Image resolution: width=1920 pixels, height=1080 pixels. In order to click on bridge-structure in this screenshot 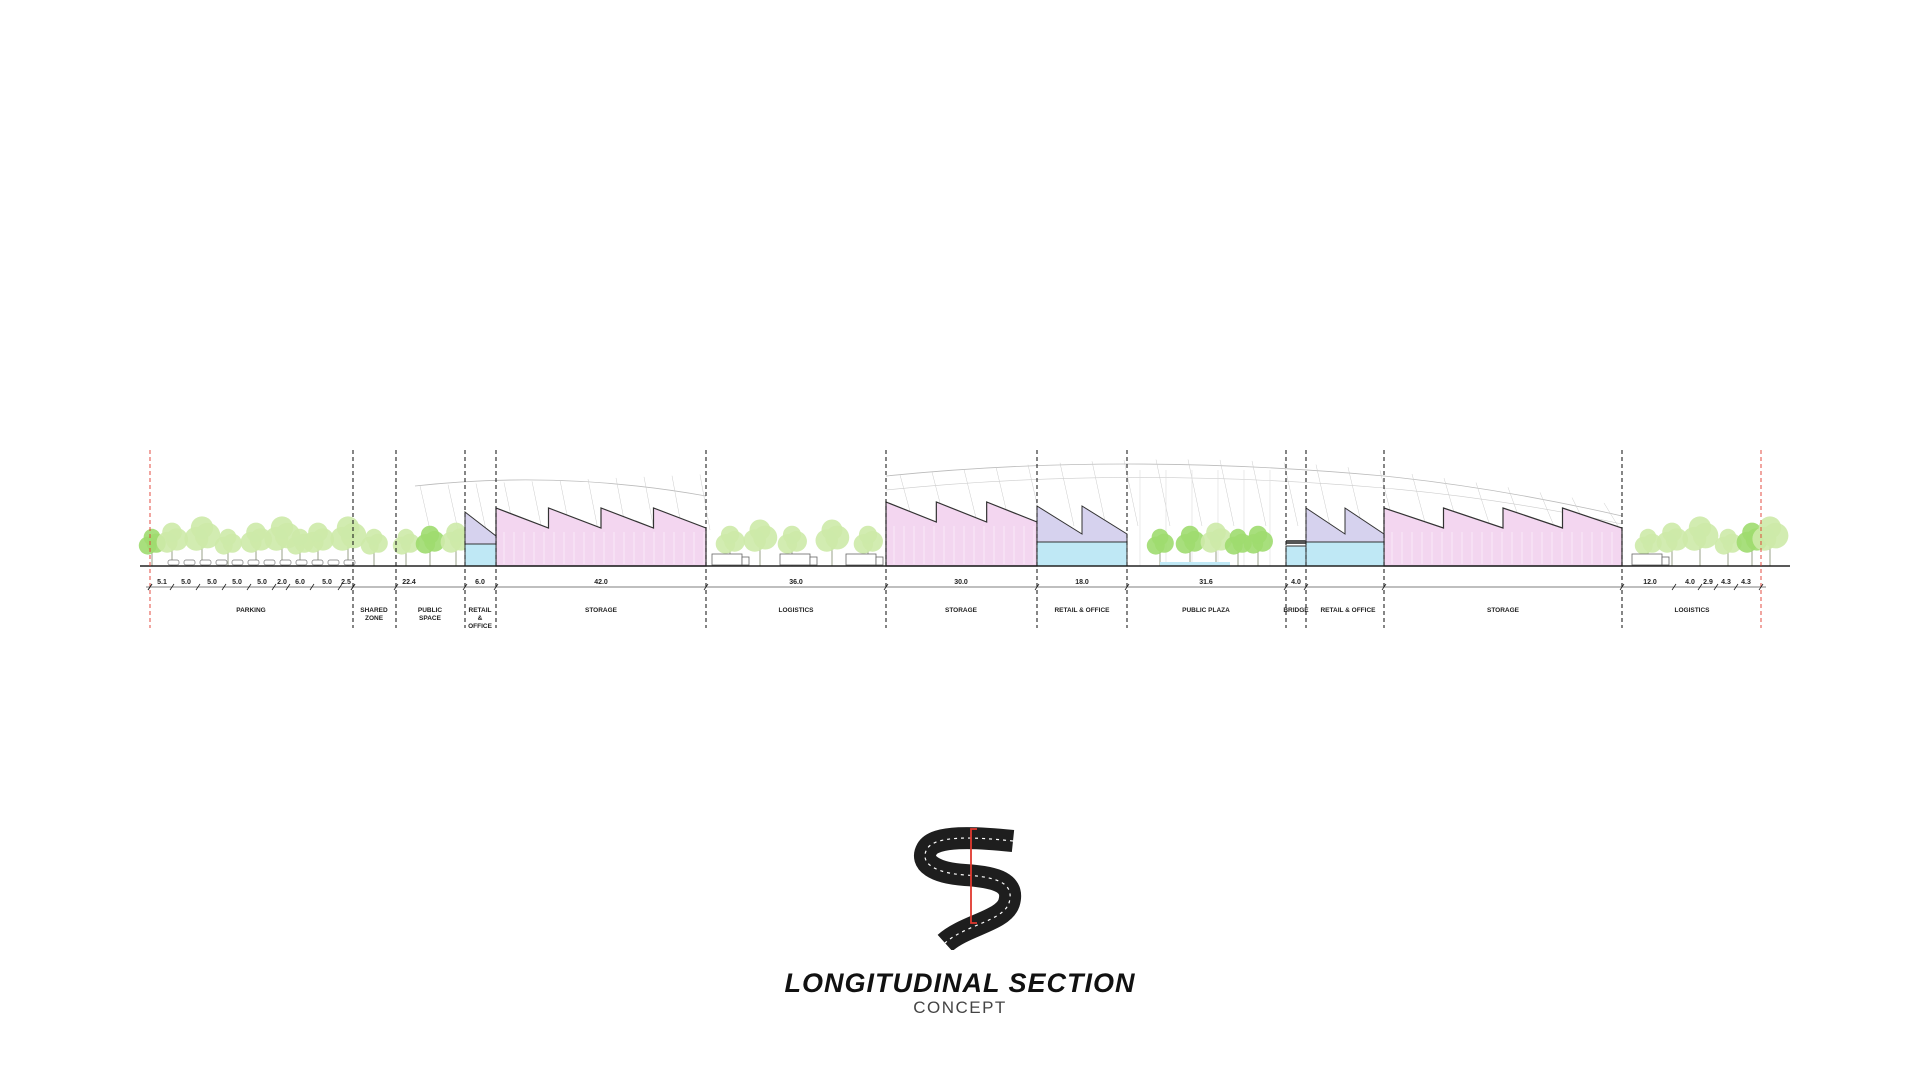, I will do `click(1296, 556)`.